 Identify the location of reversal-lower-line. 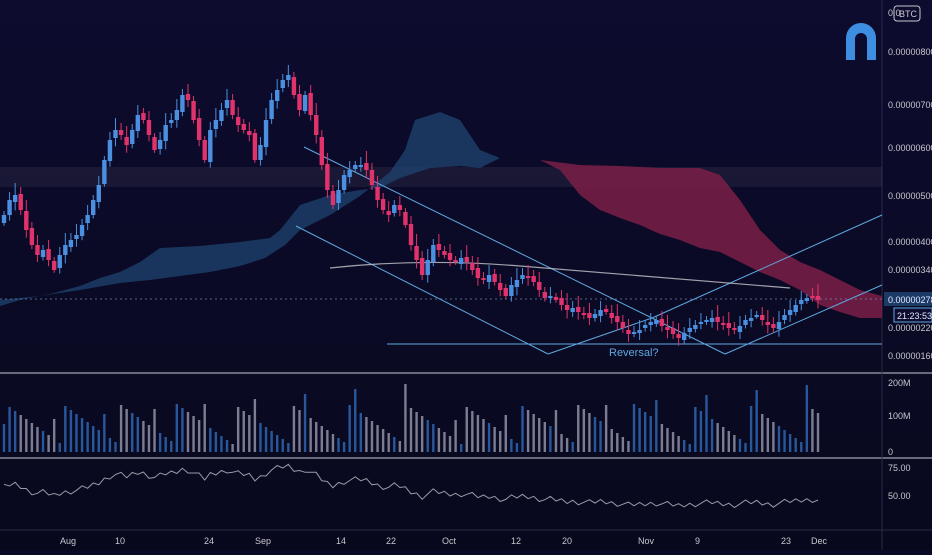
(803, 319).